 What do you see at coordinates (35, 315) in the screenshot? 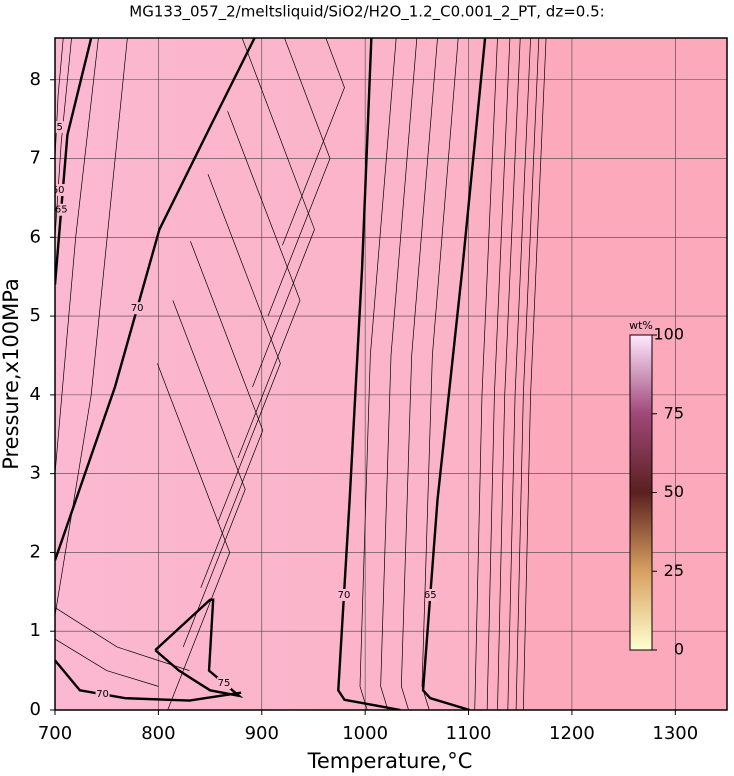
I see `y-tick-label: 5` at bounding box center [35, 315].